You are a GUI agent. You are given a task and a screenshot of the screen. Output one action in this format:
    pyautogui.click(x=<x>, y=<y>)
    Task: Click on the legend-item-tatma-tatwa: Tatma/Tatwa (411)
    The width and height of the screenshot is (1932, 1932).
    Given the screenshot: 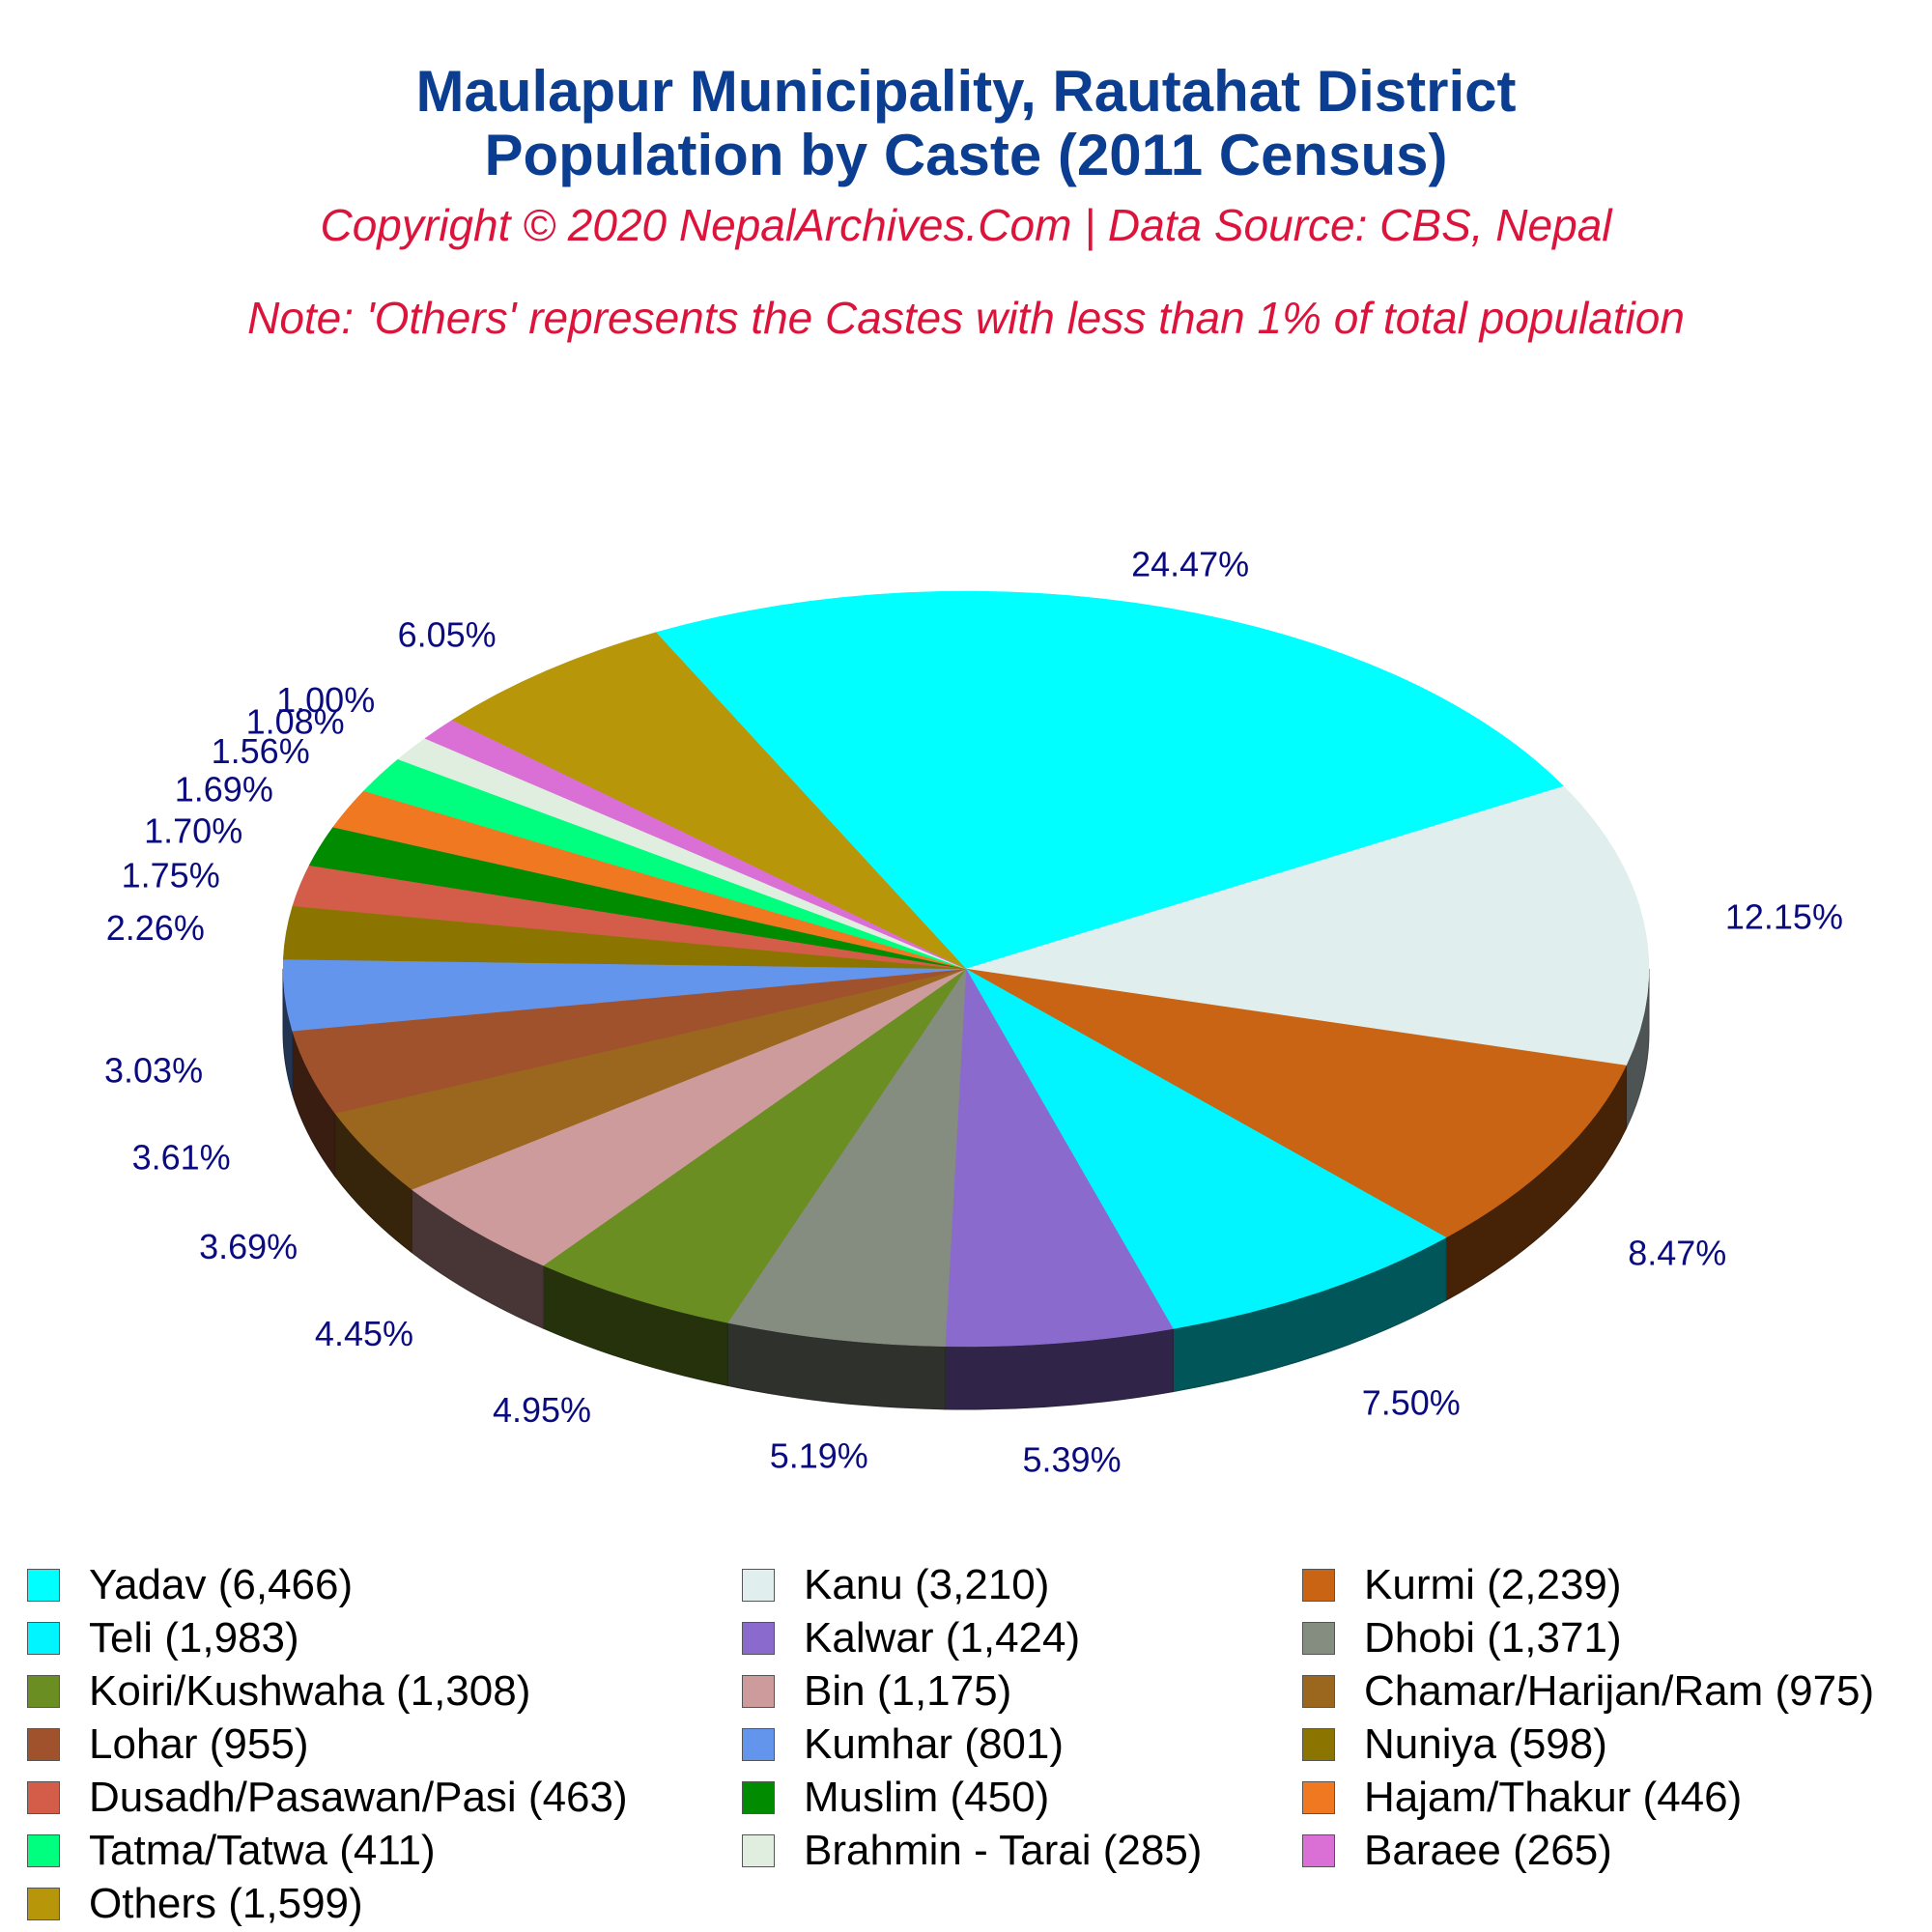 What is the action you would take?
    pyautogui.click(x=231, y=1851)
    